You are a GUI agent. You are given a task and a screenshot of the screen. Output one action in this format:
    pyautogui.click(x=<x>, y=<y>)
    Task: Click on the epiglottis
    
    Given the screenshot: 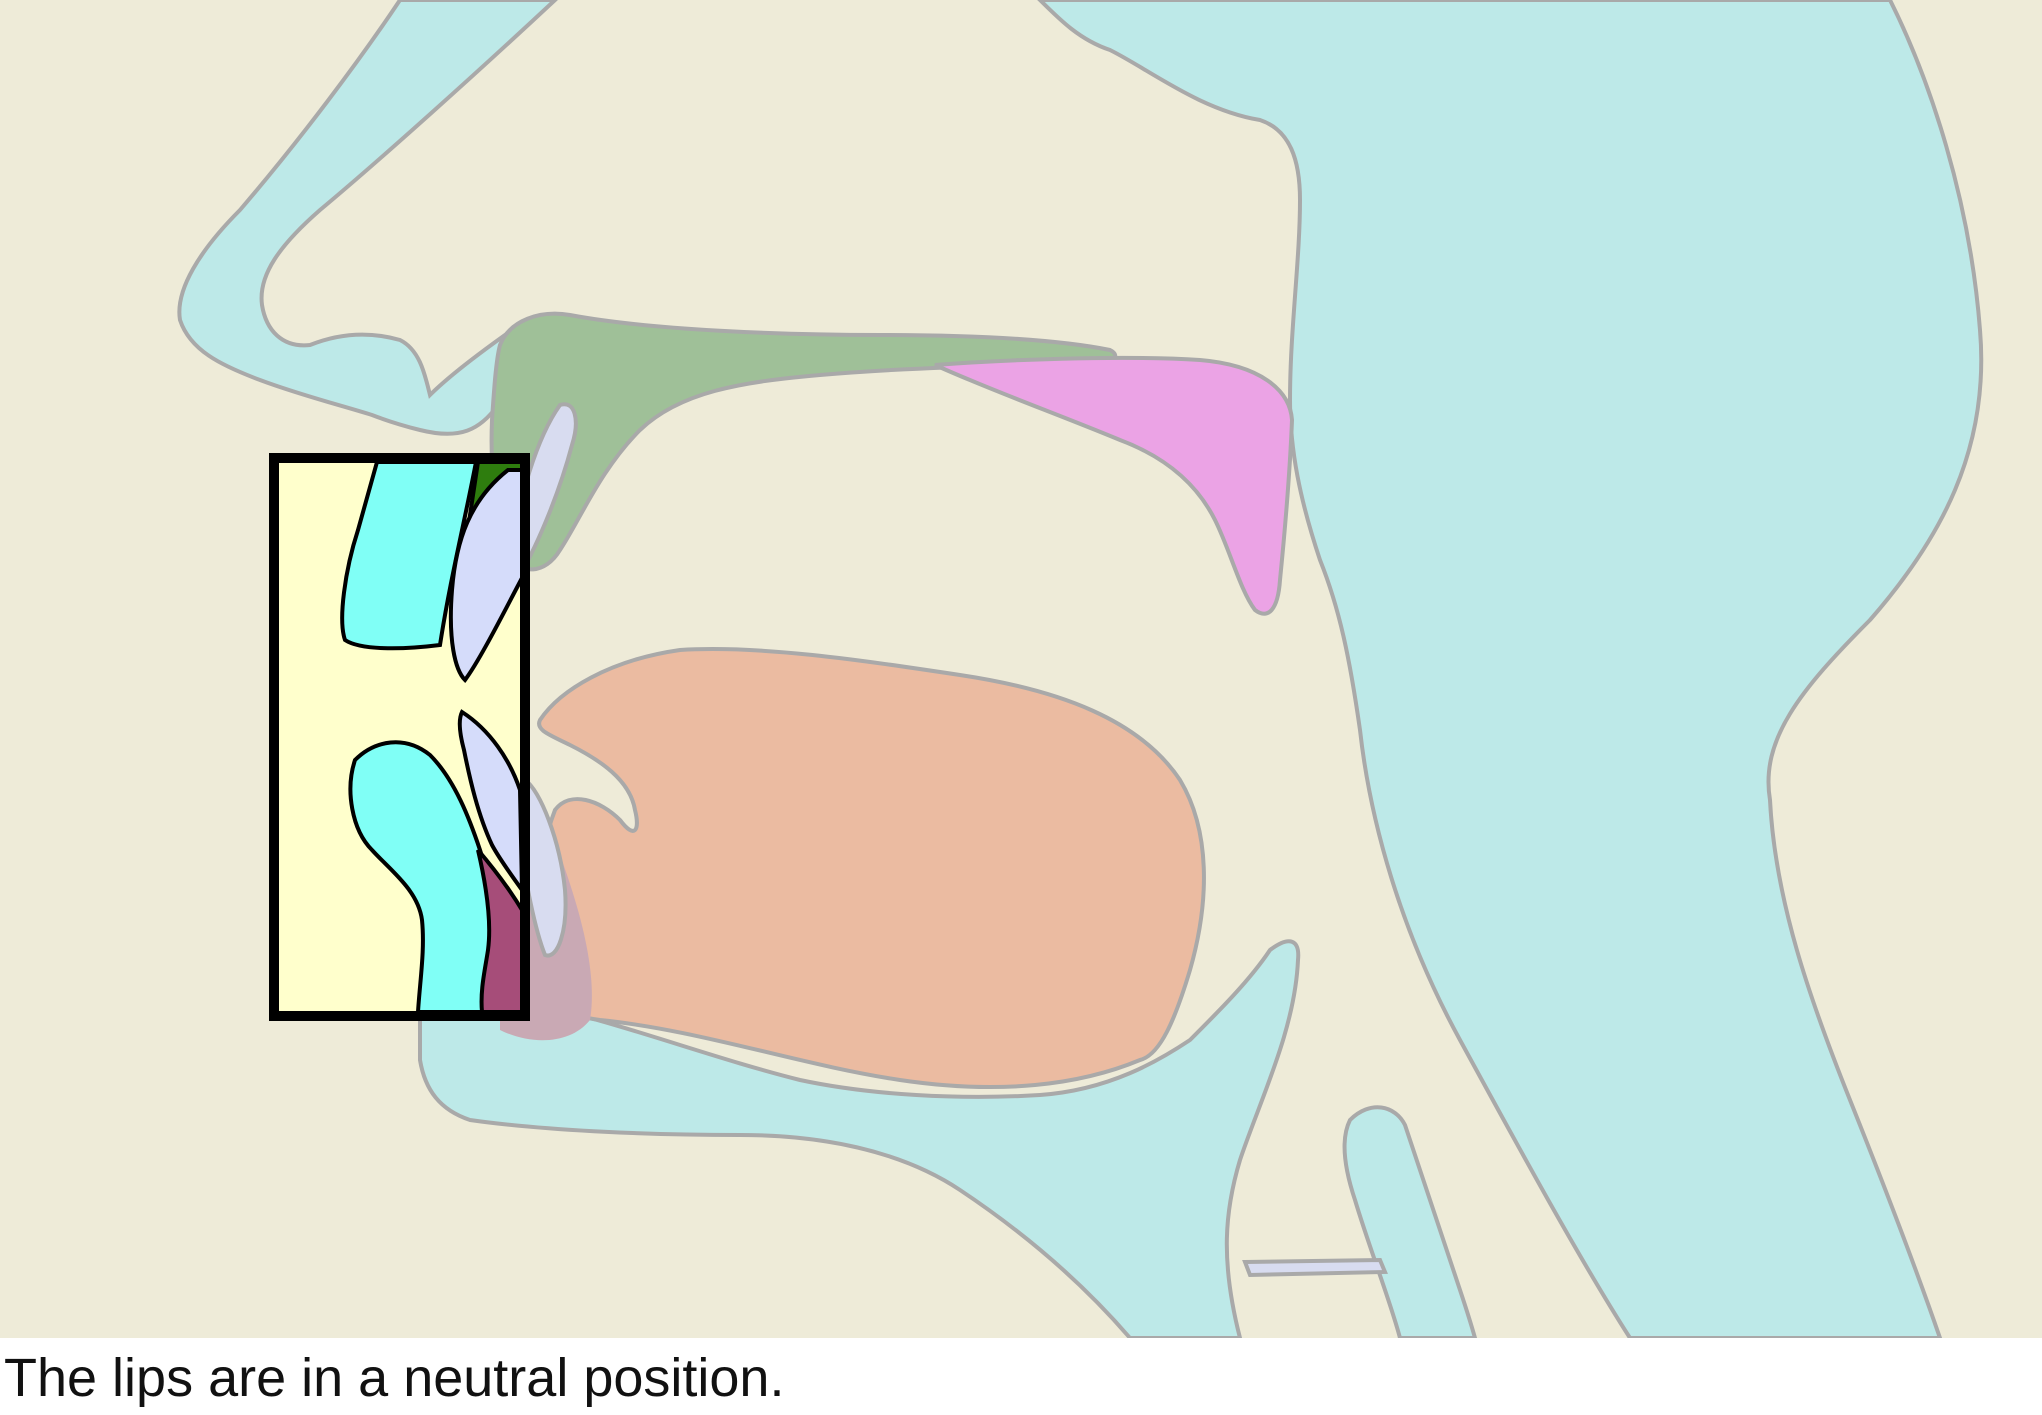 What is the action you would take?
    pyautogui.click(x=1410, y=1221)
    